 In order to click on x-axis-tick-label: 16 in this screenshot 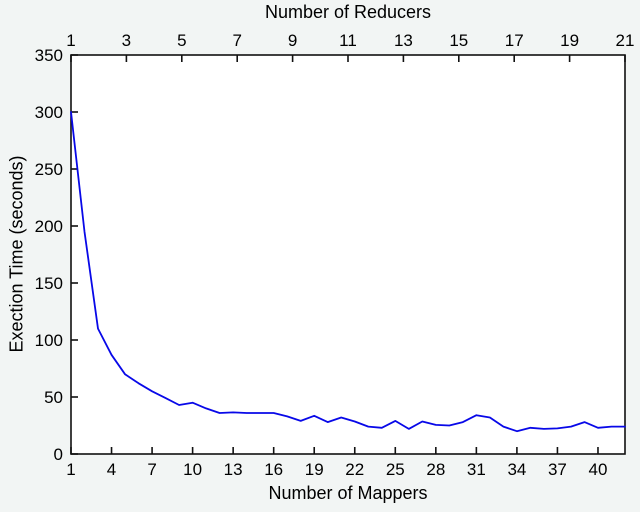, I will do `click(273, 469)`.